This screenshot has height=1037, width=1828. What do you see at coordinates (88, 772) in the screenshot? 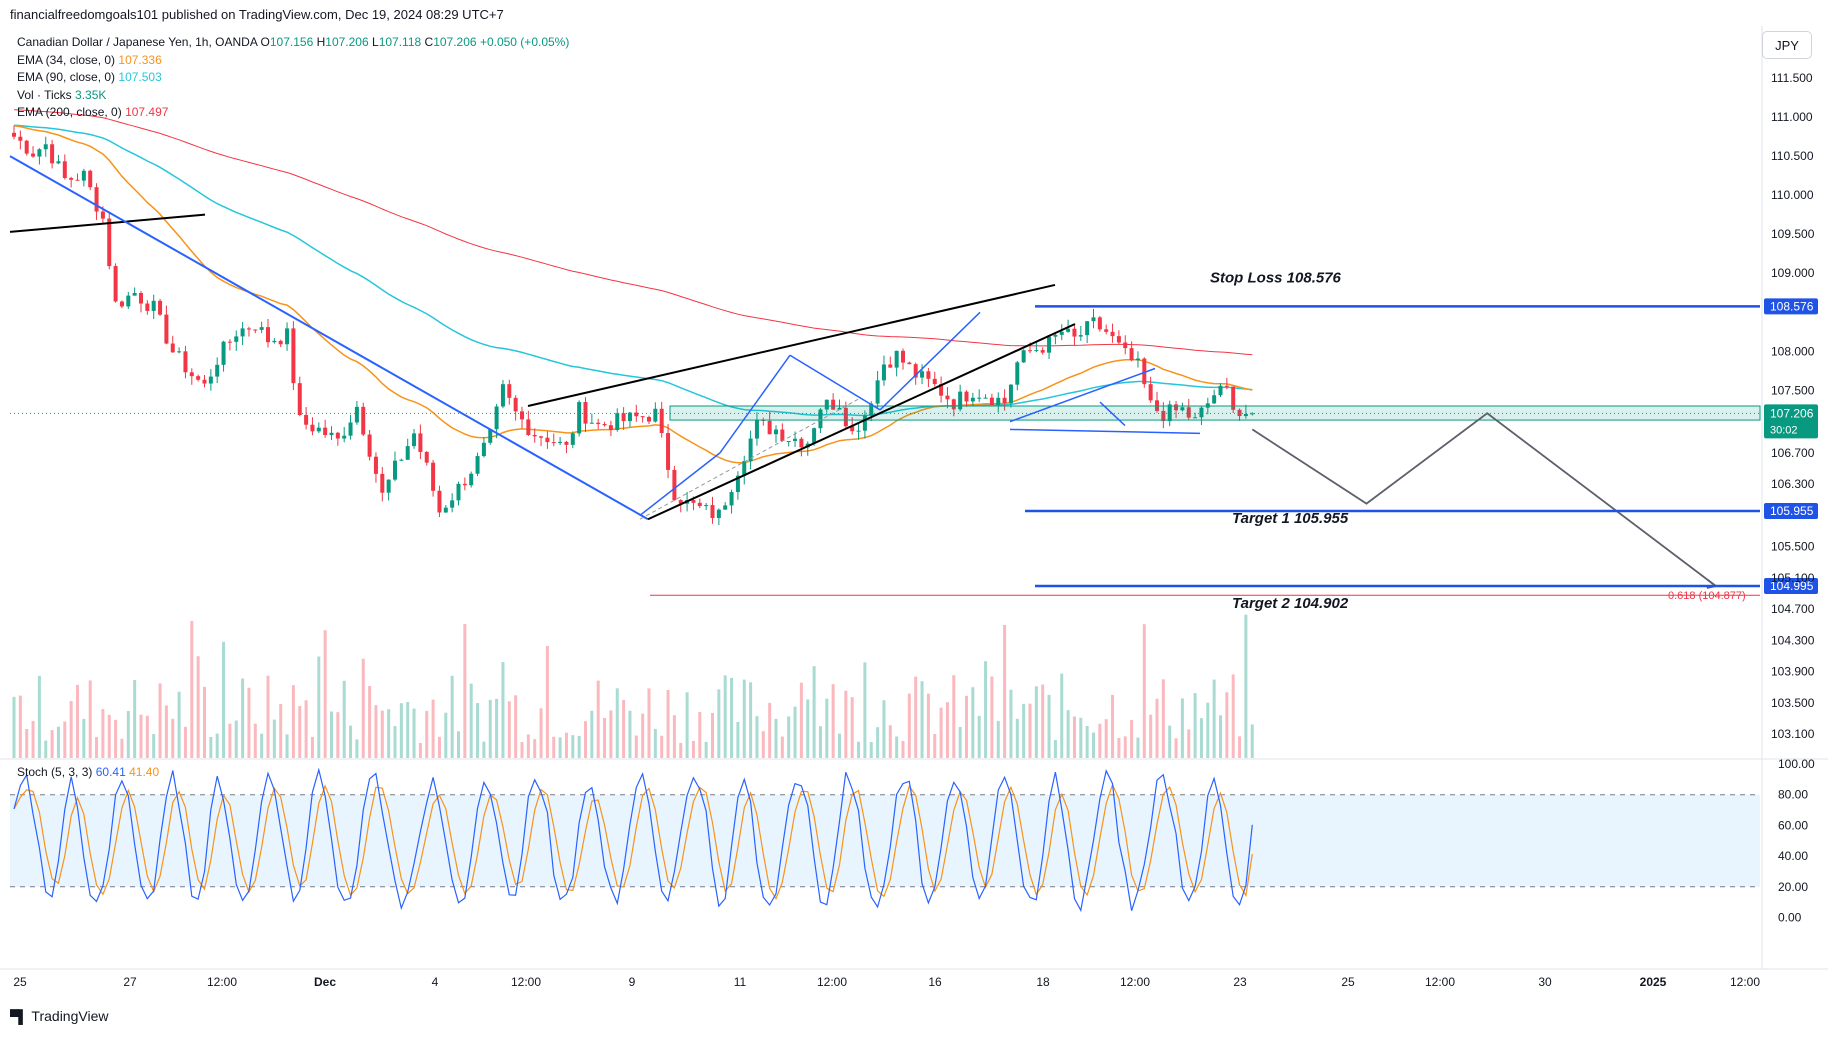
I see `stoch-legend: Stoch (5, 3, 3) 60.41 41.40` at bounding box center [88, 772].